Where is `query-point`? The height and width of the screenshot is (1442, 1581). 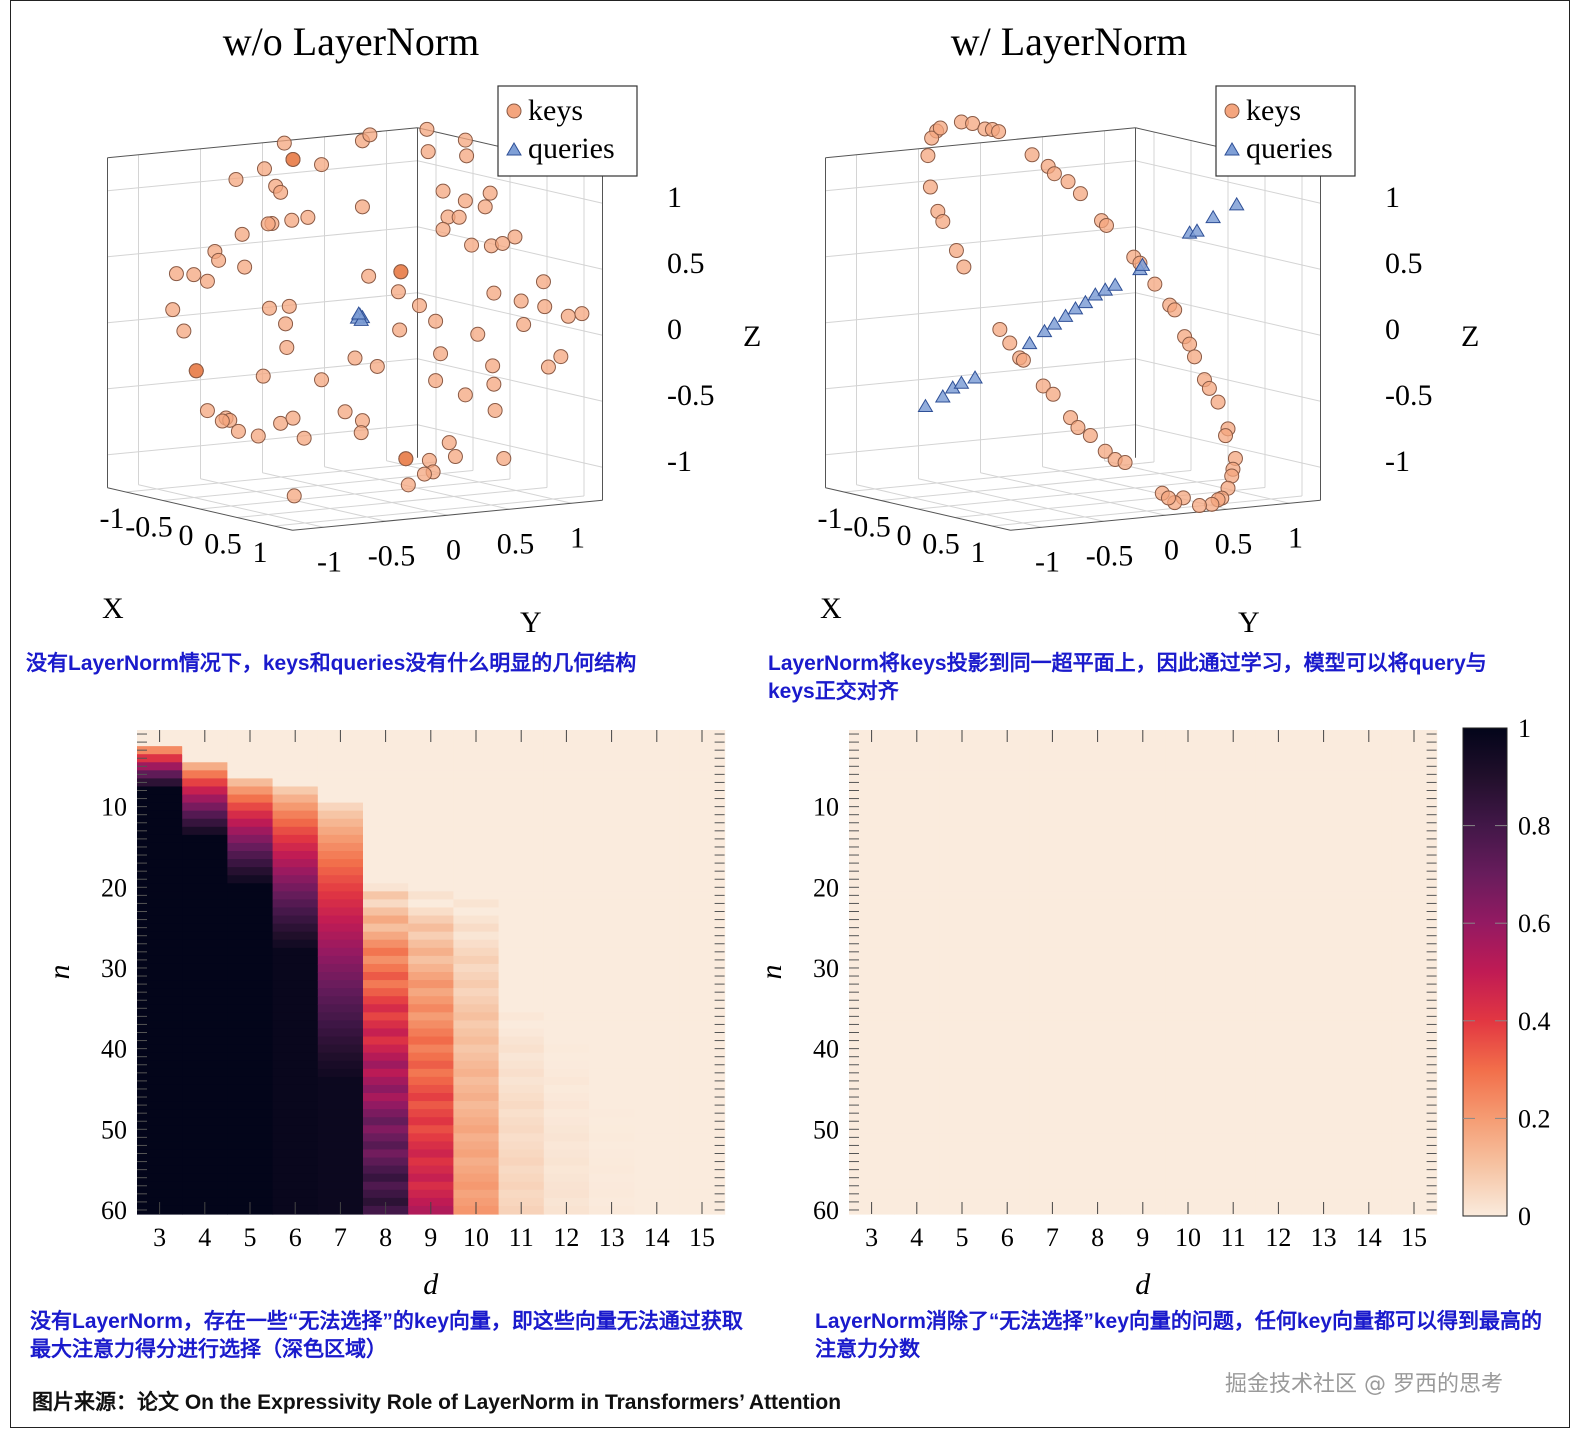 query-point is located at coordinates (925, 405).